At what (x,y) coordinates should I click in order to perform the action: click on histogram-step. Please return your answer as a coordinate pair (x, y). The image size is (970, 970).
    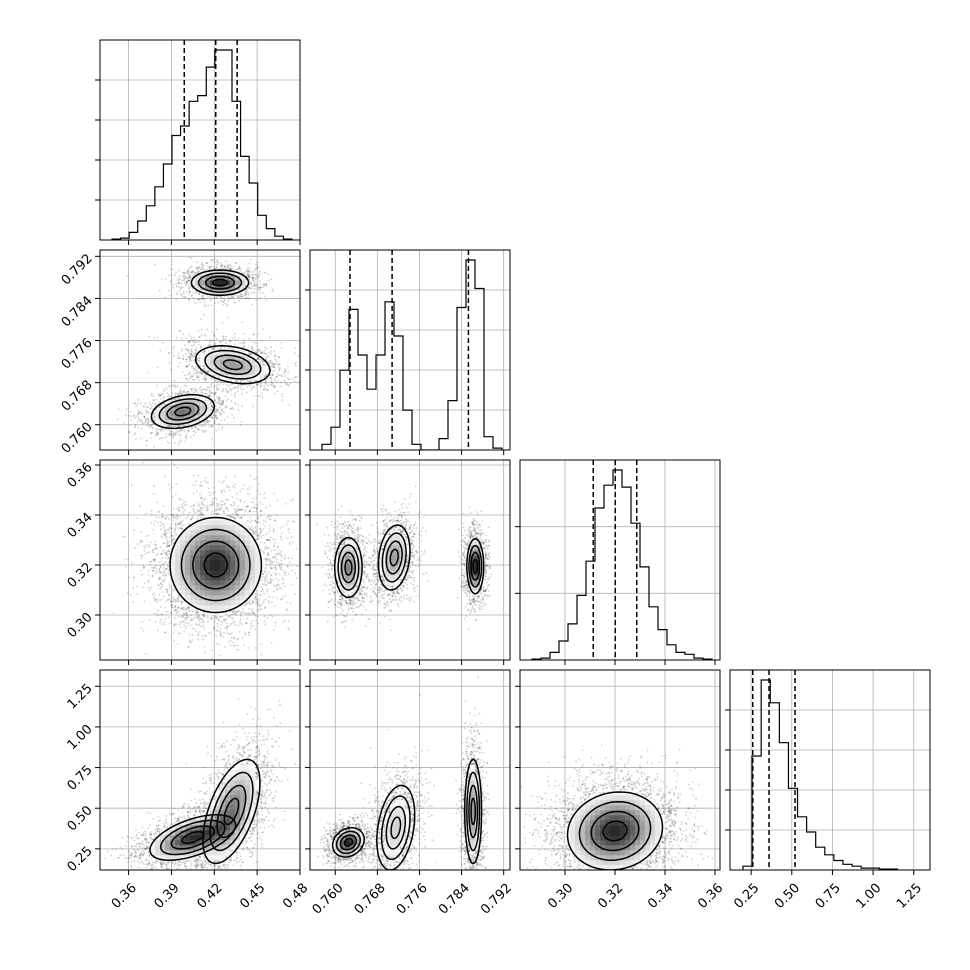
    Looking at the image, I should click on (412, 354).